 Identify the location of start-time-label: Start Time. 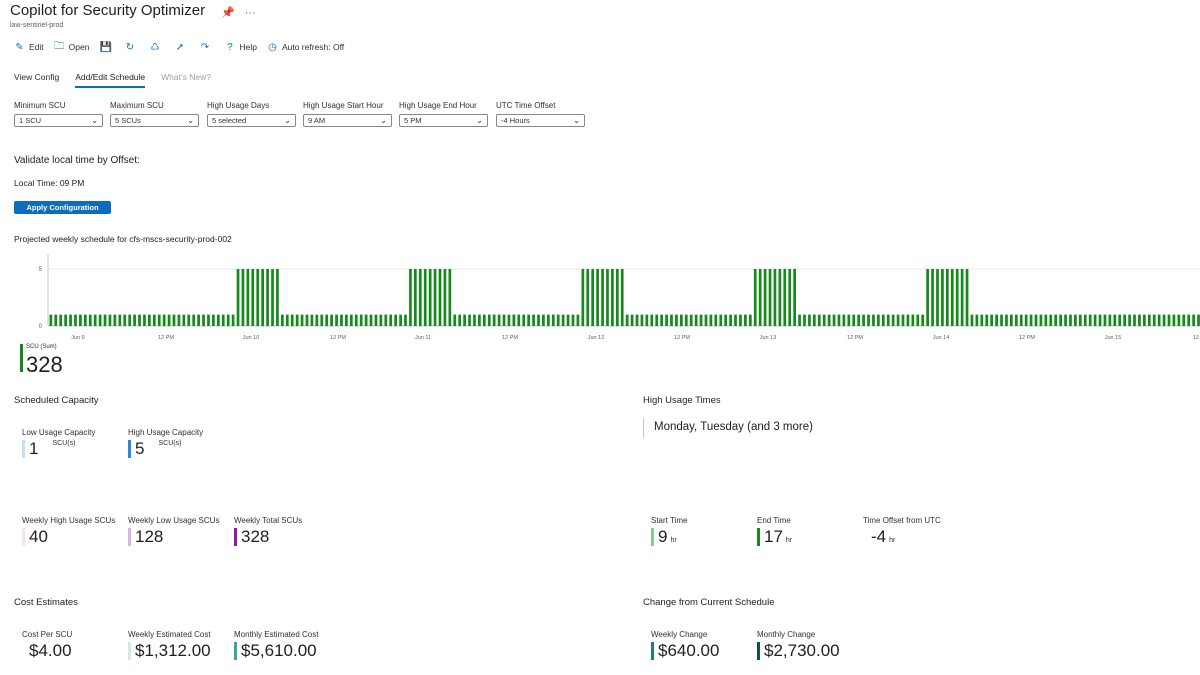
(669, 520).